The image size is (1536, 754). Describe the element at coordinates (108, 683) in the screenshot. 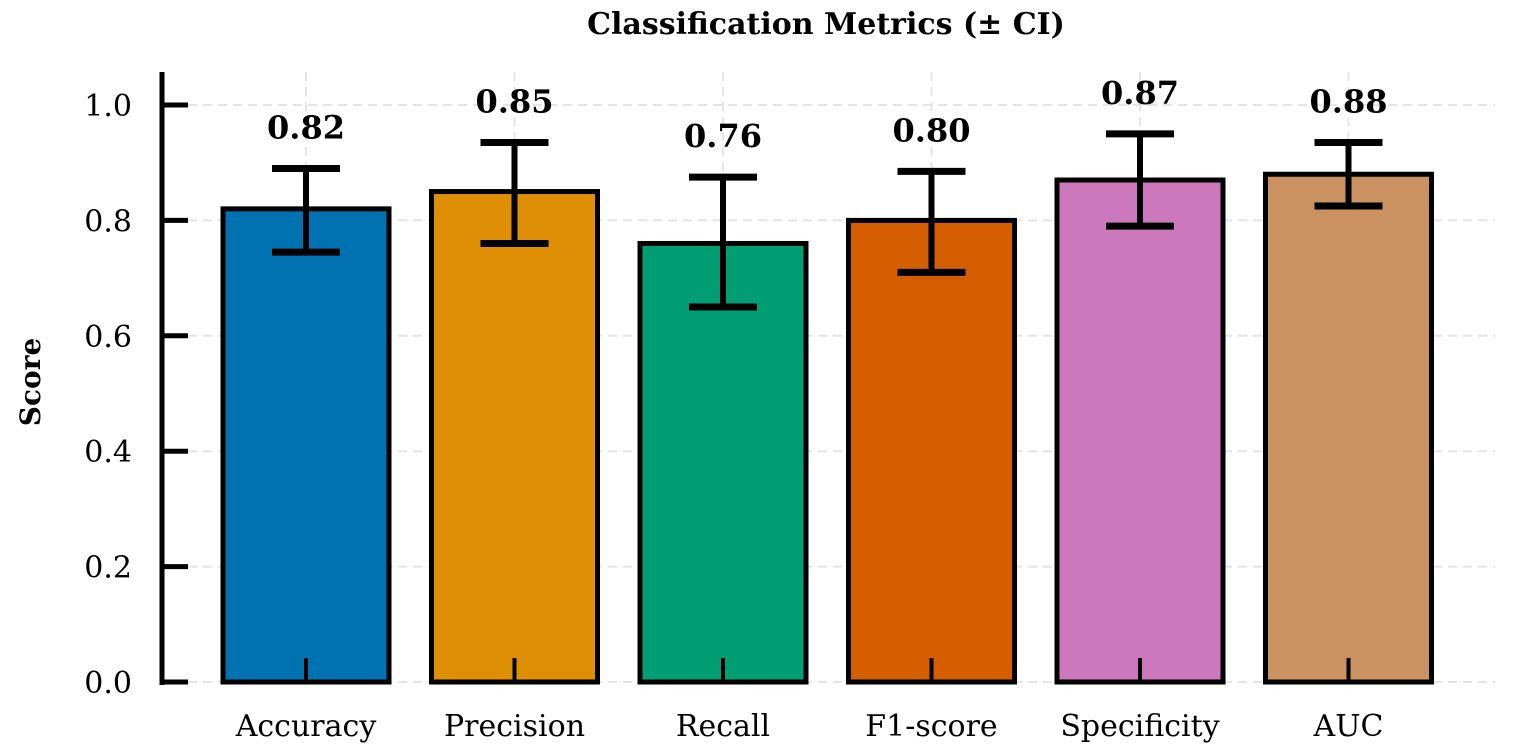

I see `y-tick-label: 0.0` at that location.